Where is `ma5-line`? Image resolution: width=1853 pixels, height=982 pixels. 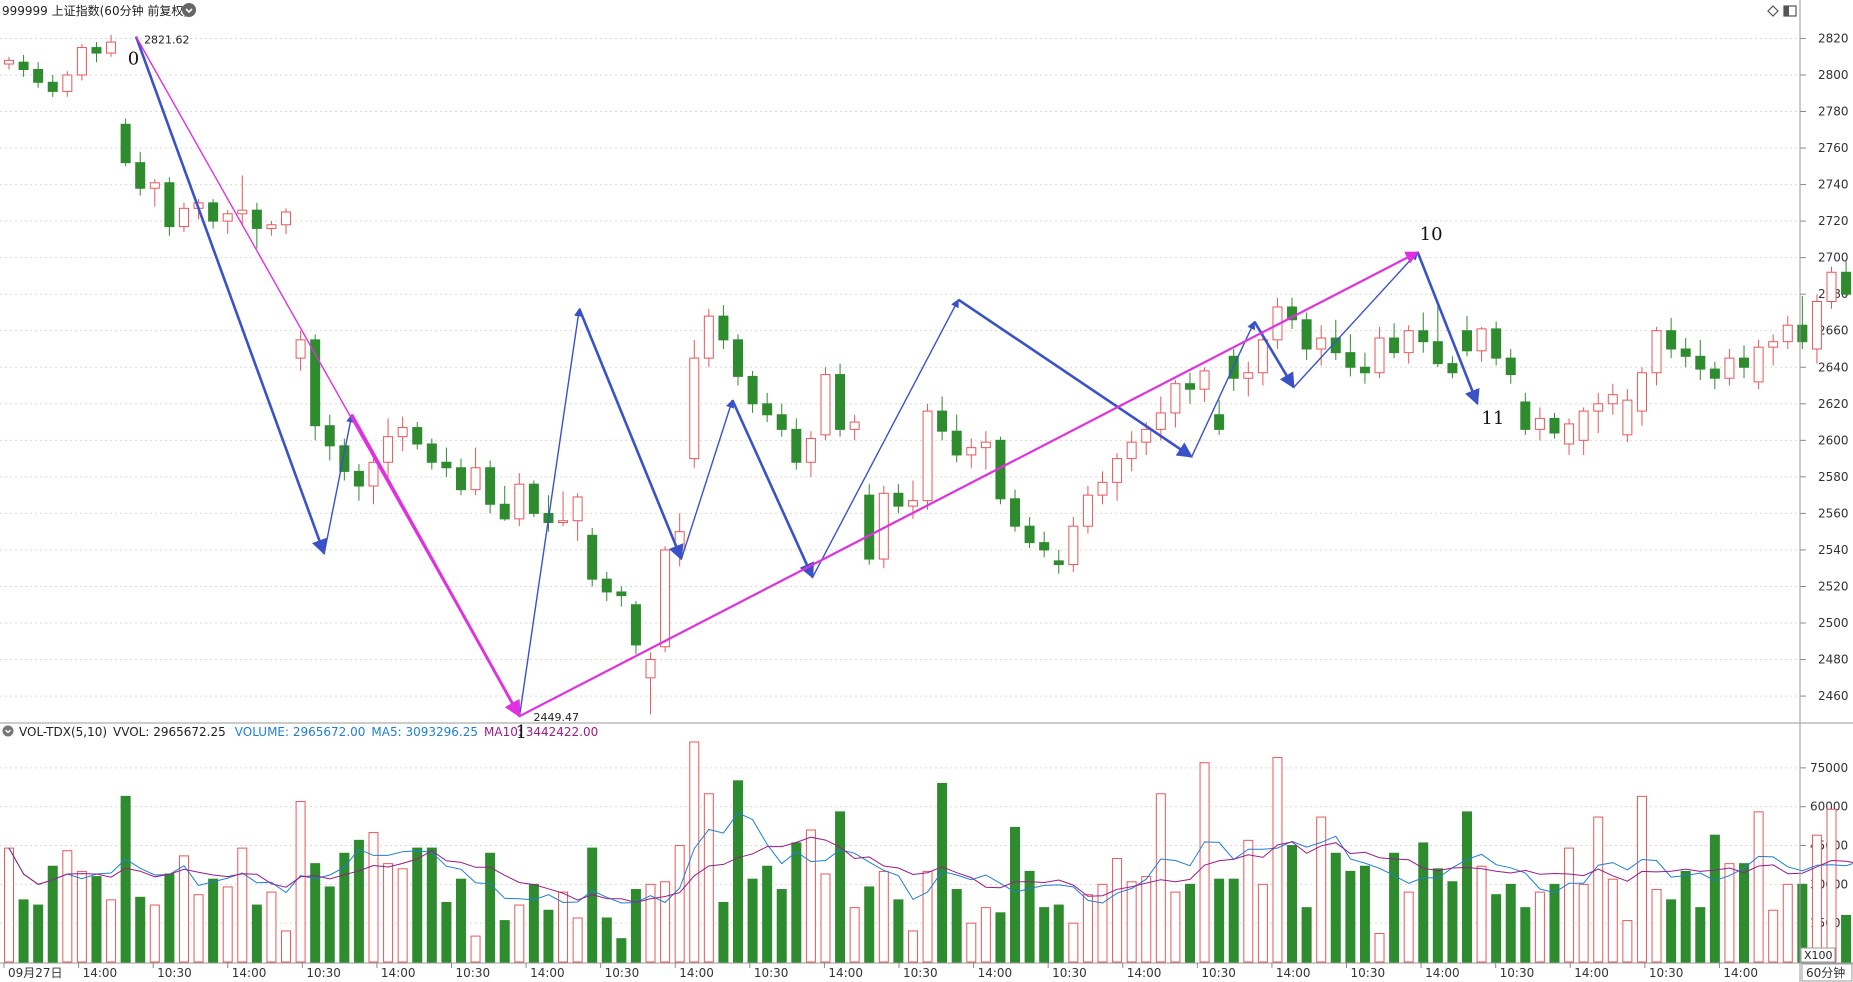 ma5-line is located at coordinates (930, 858).